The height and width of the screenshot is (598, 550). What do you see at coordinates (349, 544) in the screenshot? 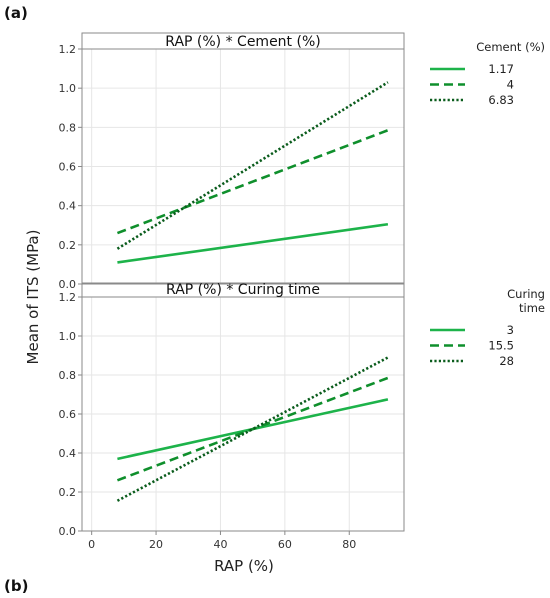
I see `x-tick-label: 80` at bounding box center [349, 544].